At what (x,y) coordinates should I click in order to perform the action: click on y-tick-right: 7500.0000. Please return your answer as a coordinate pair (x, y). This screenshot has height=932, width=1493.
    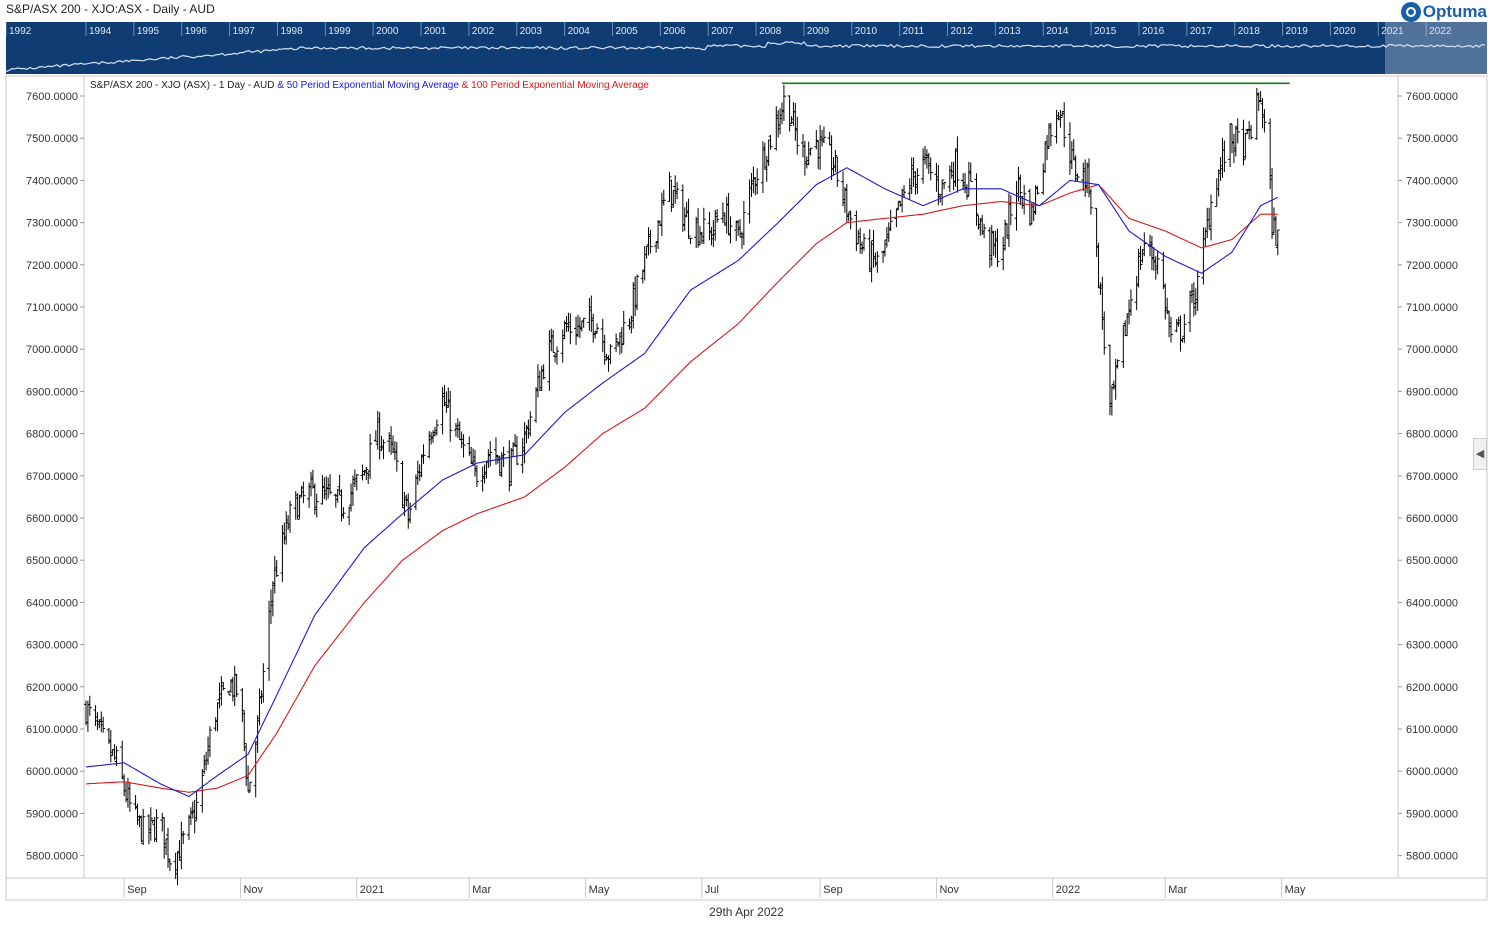
    Looking at the image, I should click on (1432, 139).